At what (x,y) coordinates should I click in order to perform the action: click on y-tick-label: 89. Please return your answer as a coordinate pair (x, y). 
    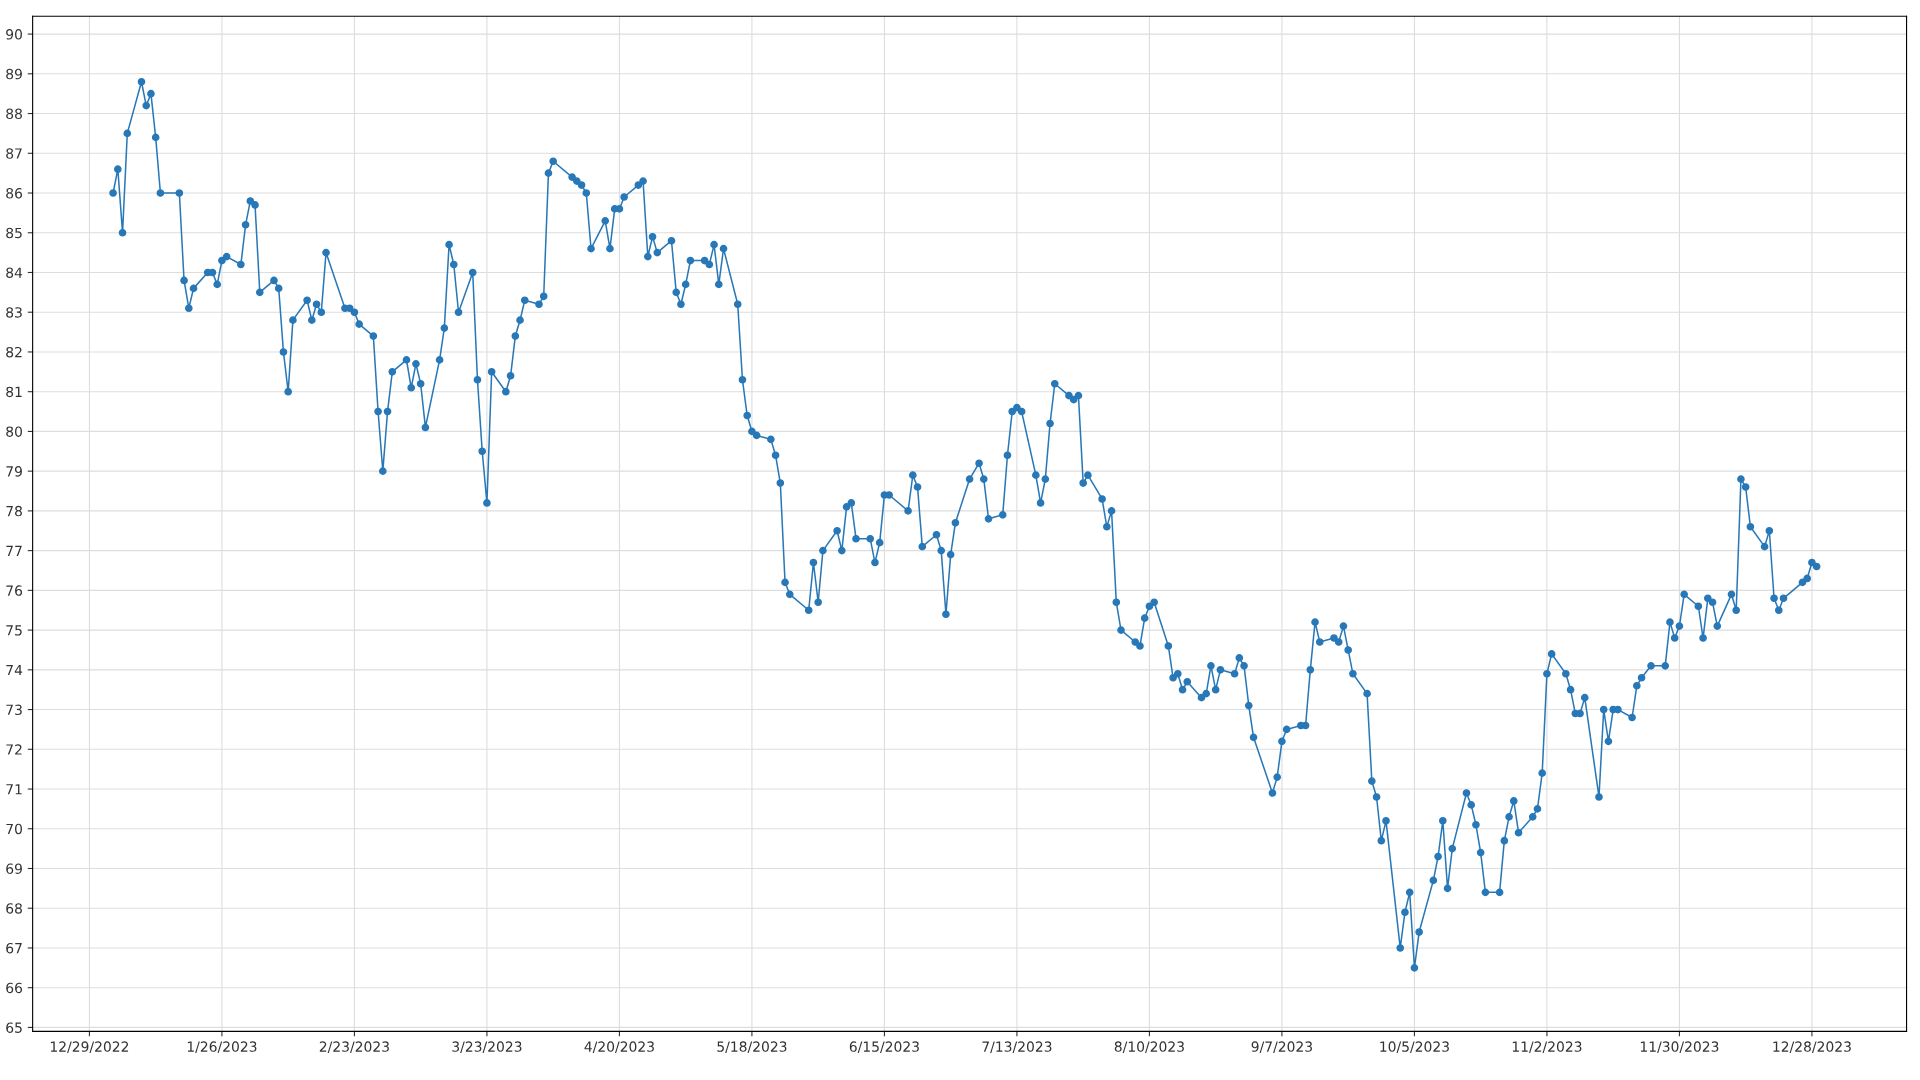
    Looking at the image, I should click on (14, 74).